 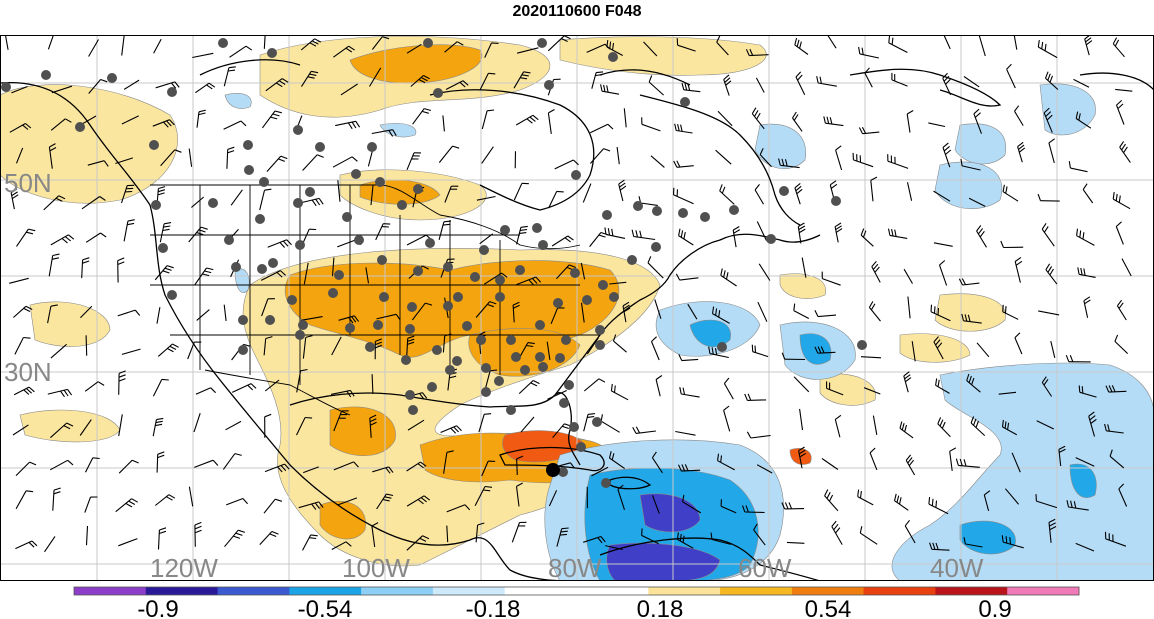 I want to click on labrador-coast, so click(x=720, y=160).